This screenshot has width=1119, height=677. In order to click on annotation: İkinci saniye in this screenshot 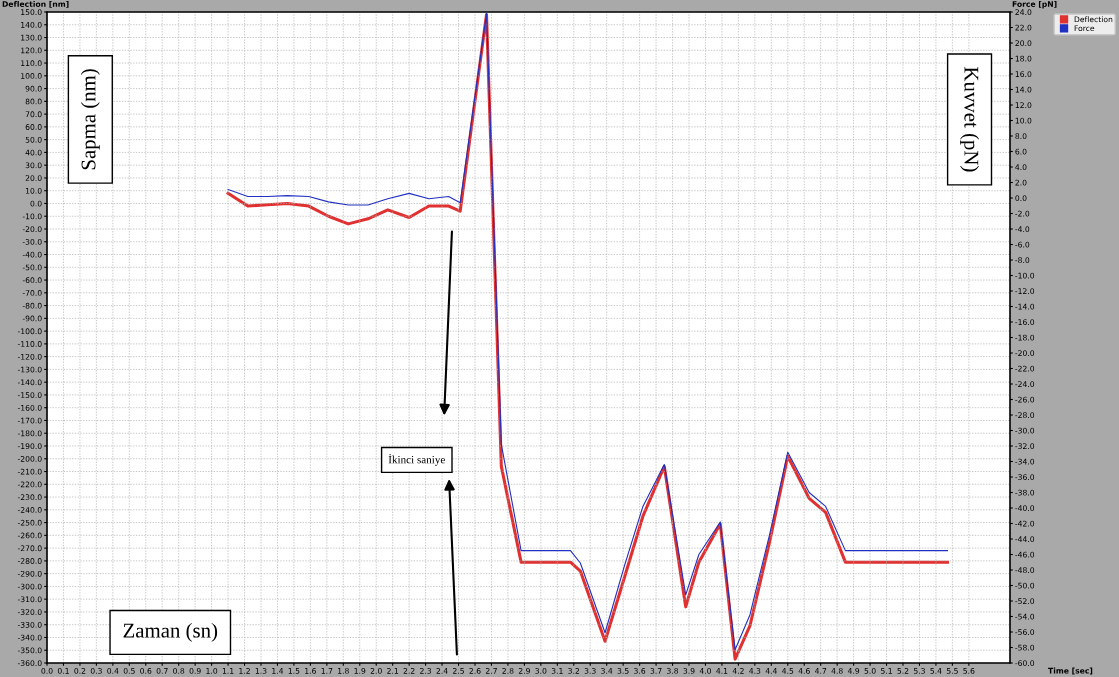, I will do `click(416, 460)`.